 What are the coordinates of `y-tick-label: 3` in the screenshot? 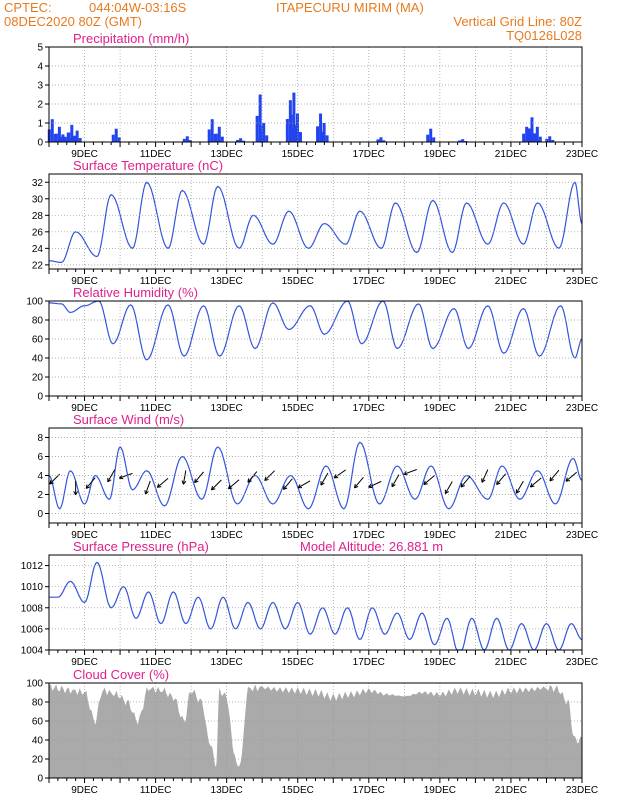 It's located at (40, 86).